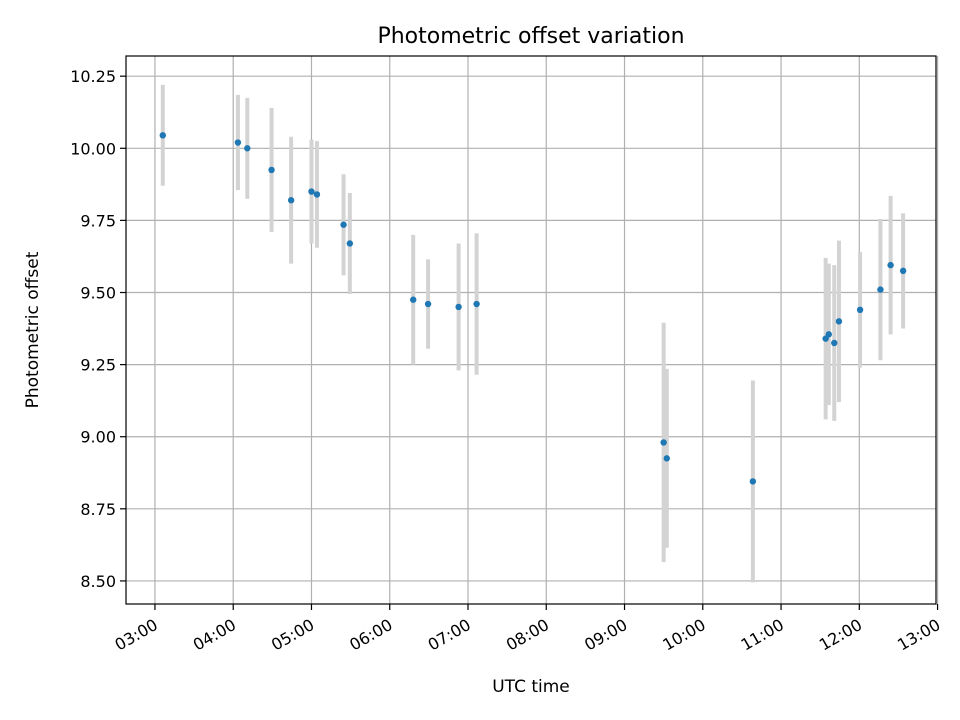 The width and height of the screenshot is (960, 720). Describe the element at coordinates (98, 509) in the screenshot. I see `y-tick-label: 8.75` at that location.